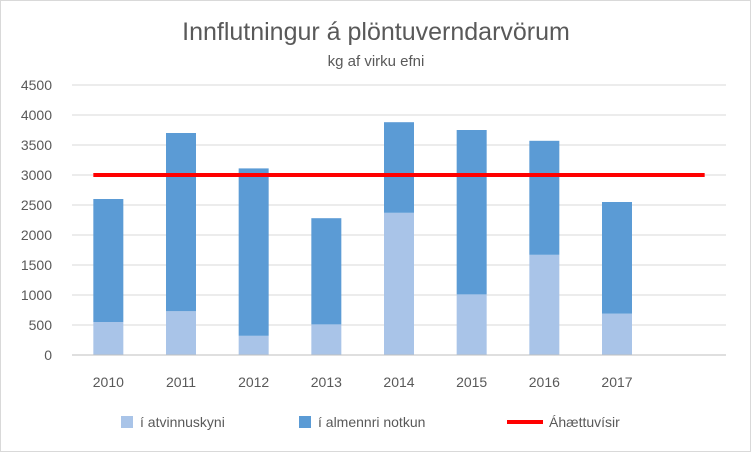 Image resolution: width=751 pixels, height=456 pixels. What do you see at coordinates (36, 115) in the screenshot?
I see `y-tick-label: 4000` at bounding box center [36, 115].